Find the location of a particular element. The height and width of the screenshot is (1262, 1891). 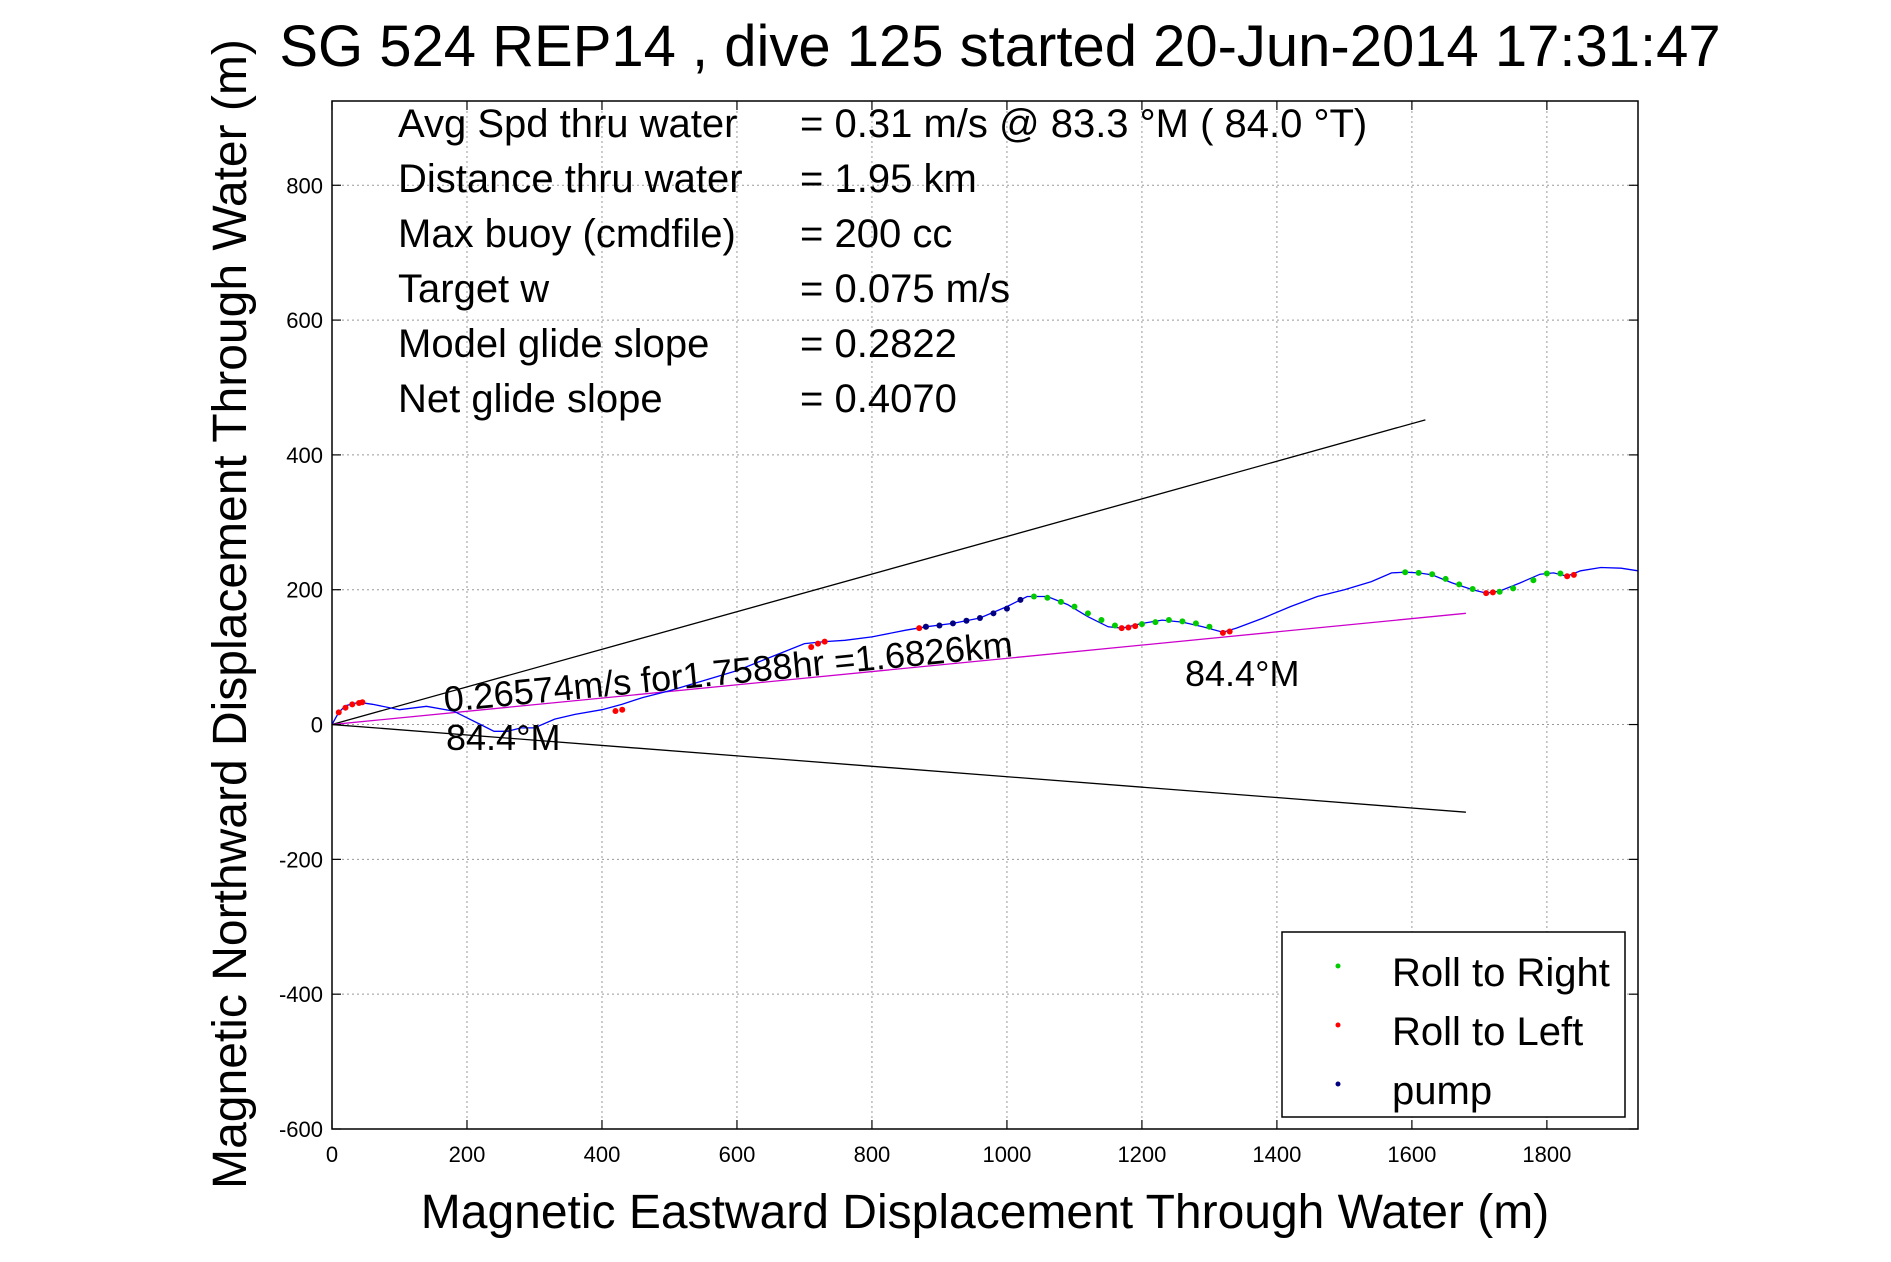

y-tick-label: 400 is located at coordinates (304, 455).